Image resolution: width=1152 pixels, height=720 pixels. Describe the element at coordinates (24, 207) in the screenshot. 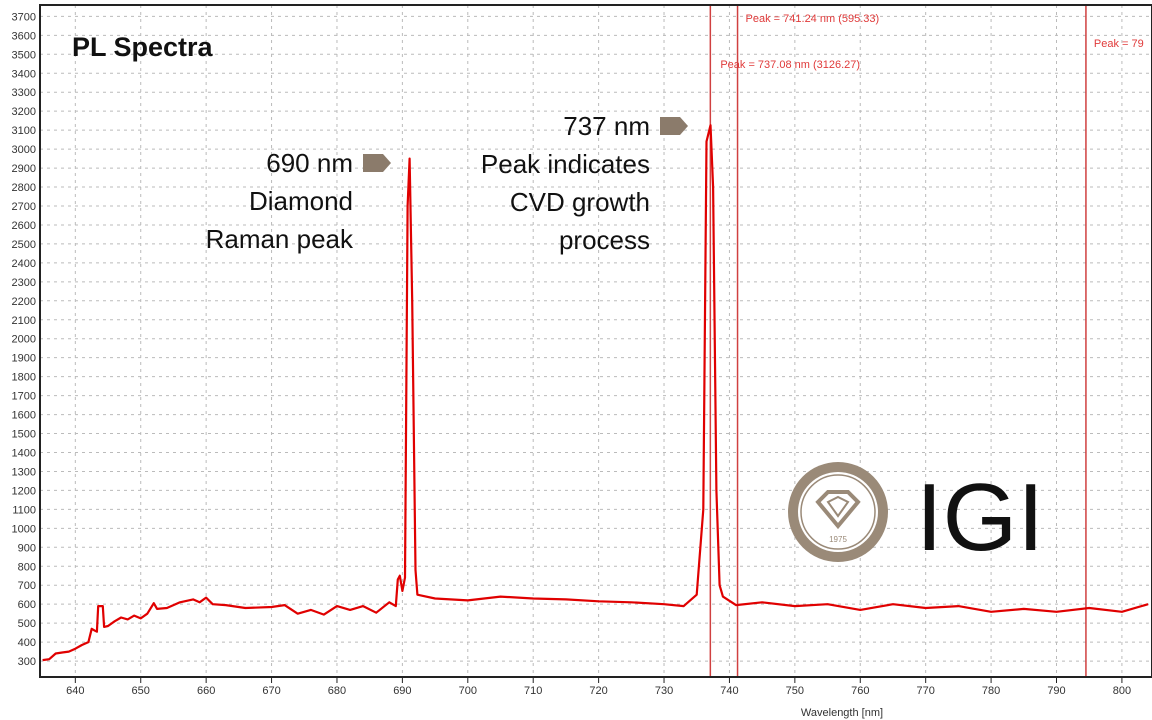

I see `y-tick-label: 2700` at that location.